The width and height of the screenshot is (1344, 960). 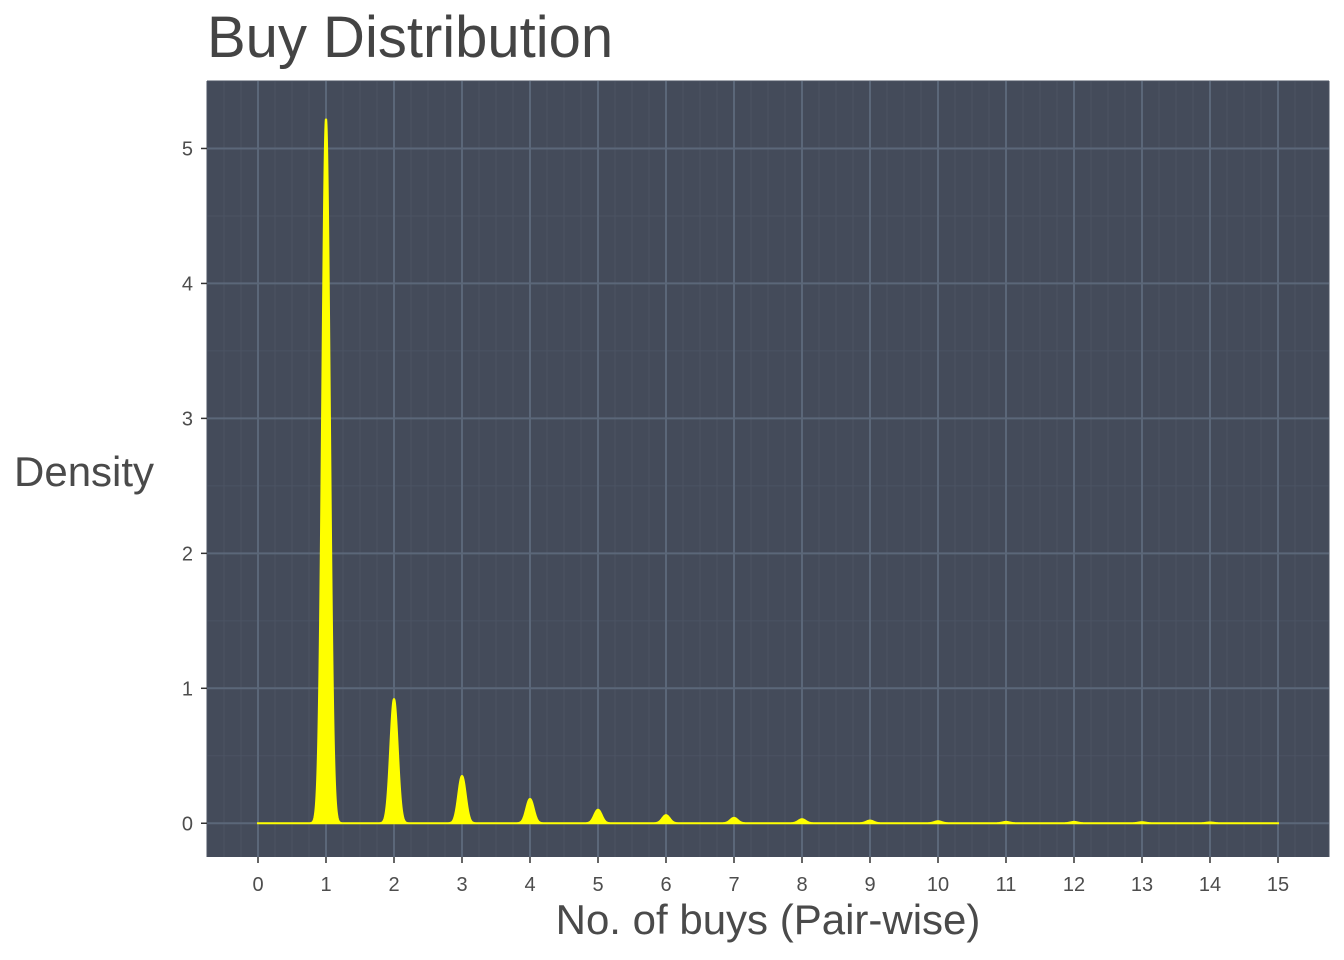 I want to click on x-tick-label: 15, so click(x=1278, y=885).